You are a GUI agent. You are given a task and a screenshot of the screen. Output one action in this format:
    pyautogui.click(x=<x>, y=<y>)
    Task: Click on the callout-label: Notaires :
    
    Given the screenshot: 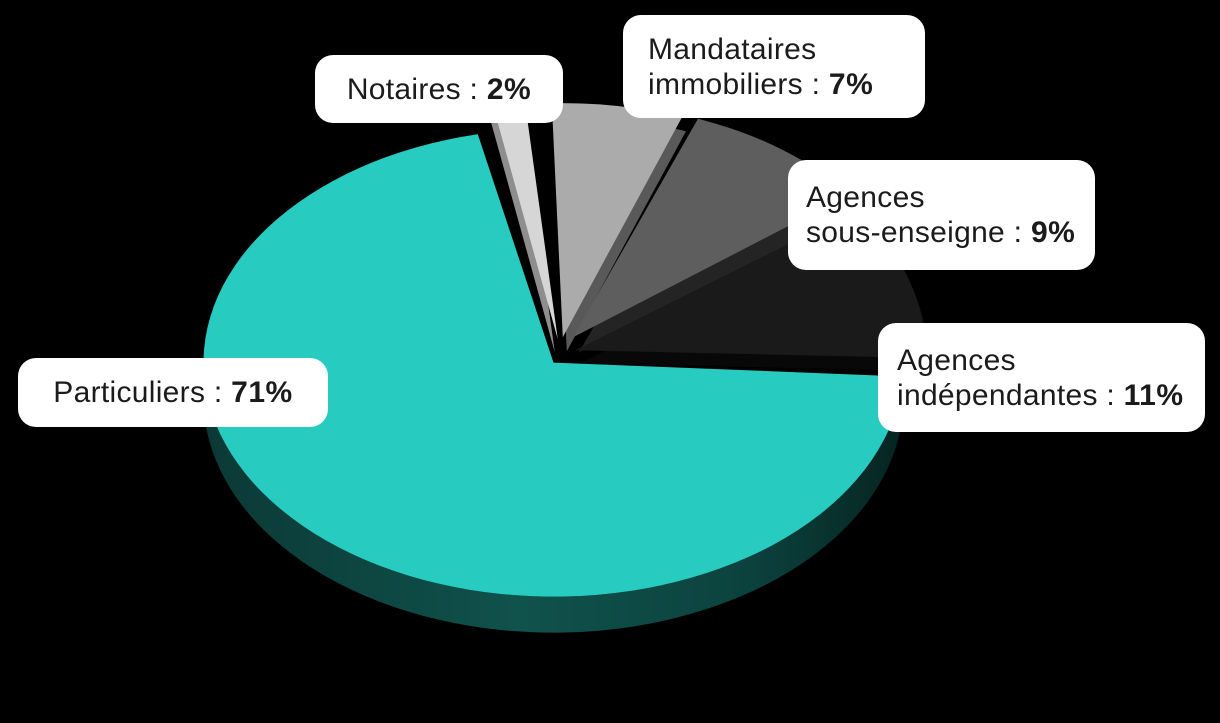 What is the action you would take?
    pyautogui.click(x=416, y=89)
    